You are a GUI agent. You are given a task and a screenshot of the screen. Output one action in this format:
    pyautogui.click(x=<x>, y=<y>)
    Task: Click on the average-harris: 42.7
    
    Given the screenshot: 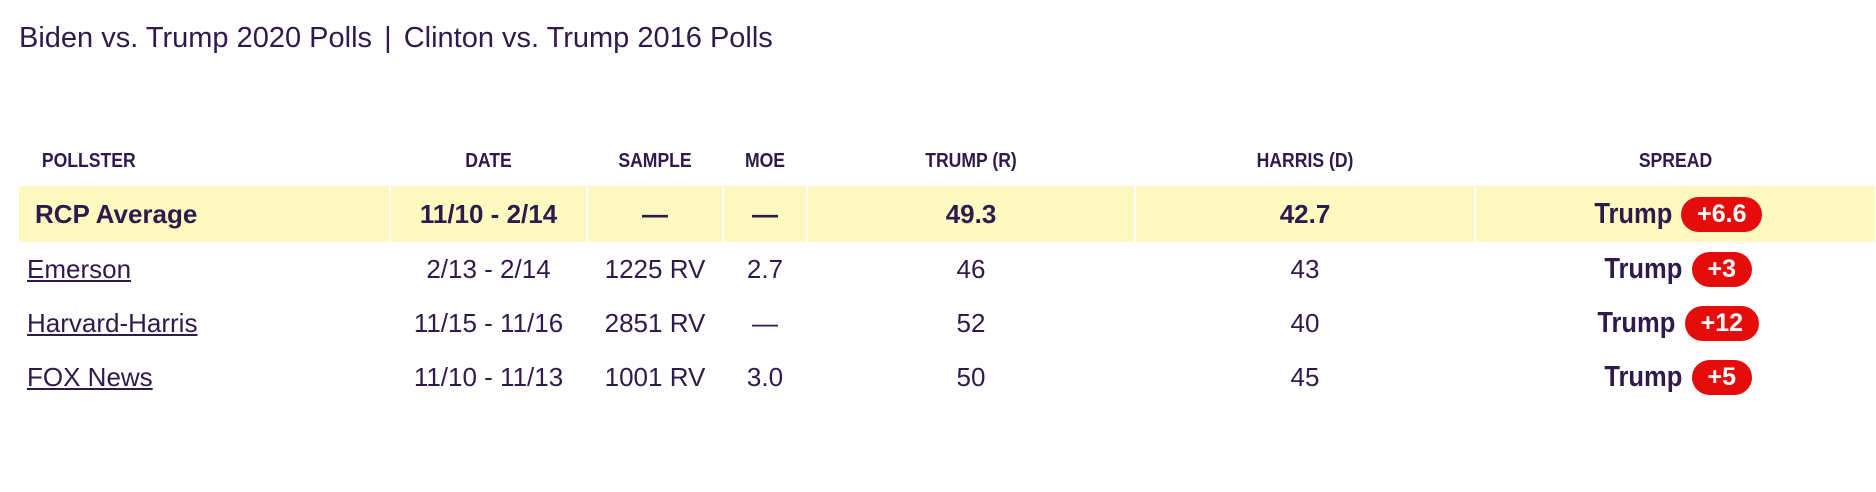 What is the action you would take?
    pyautogui.click(x=1305, y=214)
    